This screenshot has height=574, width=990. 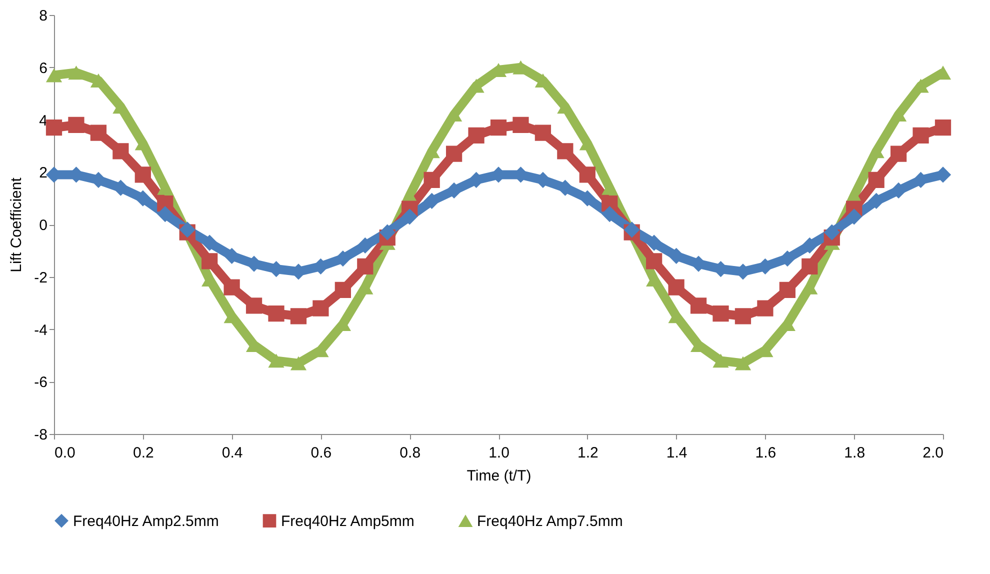 I want to click on y-tick-label: -4, so click(x=41, y=330).